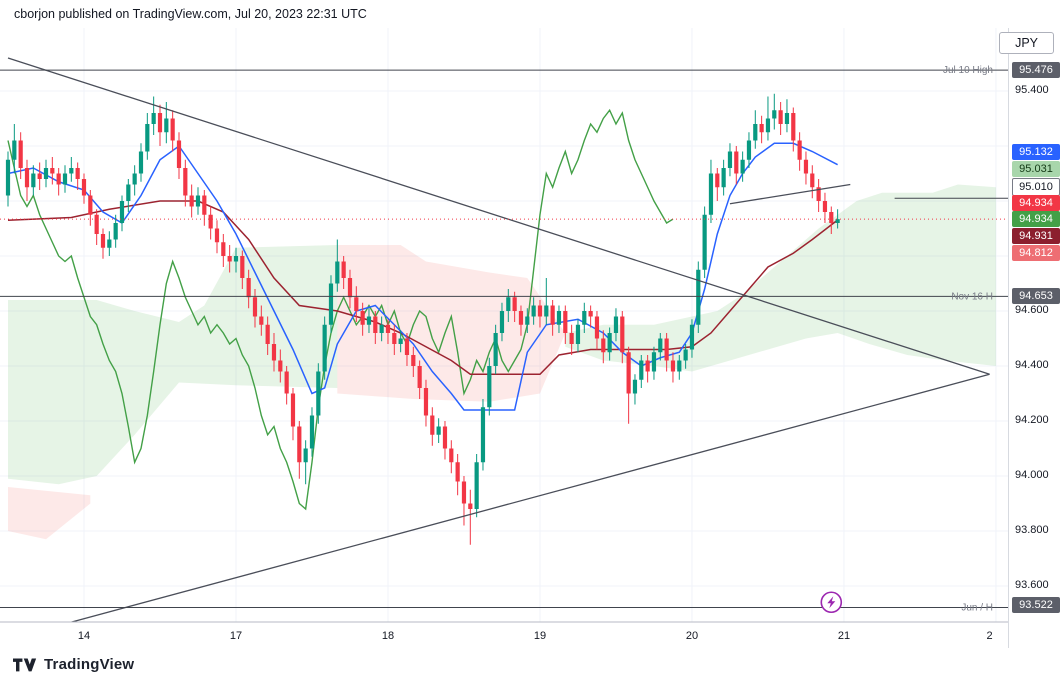 Image resolution: width=1064 pixels, height=681 pixels. I want to click on trend-line, so click(790, 194).